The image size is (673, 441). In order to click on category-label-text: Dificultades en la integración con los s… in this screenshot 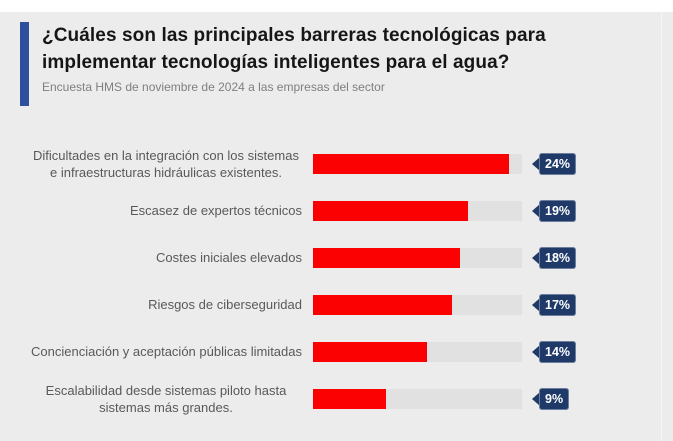, I will do `click(166, 163)`.